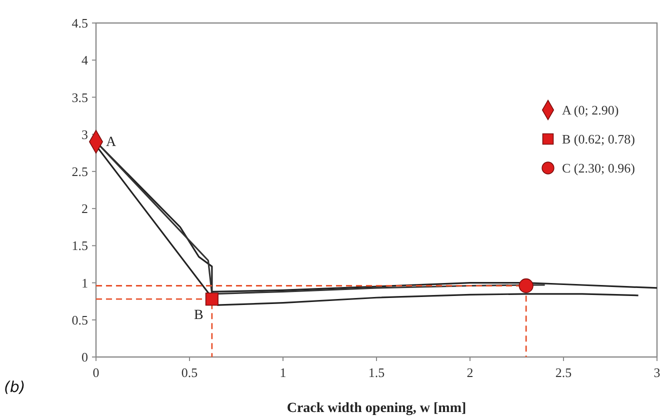 This screenshot has width=667, height=418. What do you see at coordinates (96, 372) in the screenshot?
I see `x-tick-label: 0` at bounding box center [96, 372].